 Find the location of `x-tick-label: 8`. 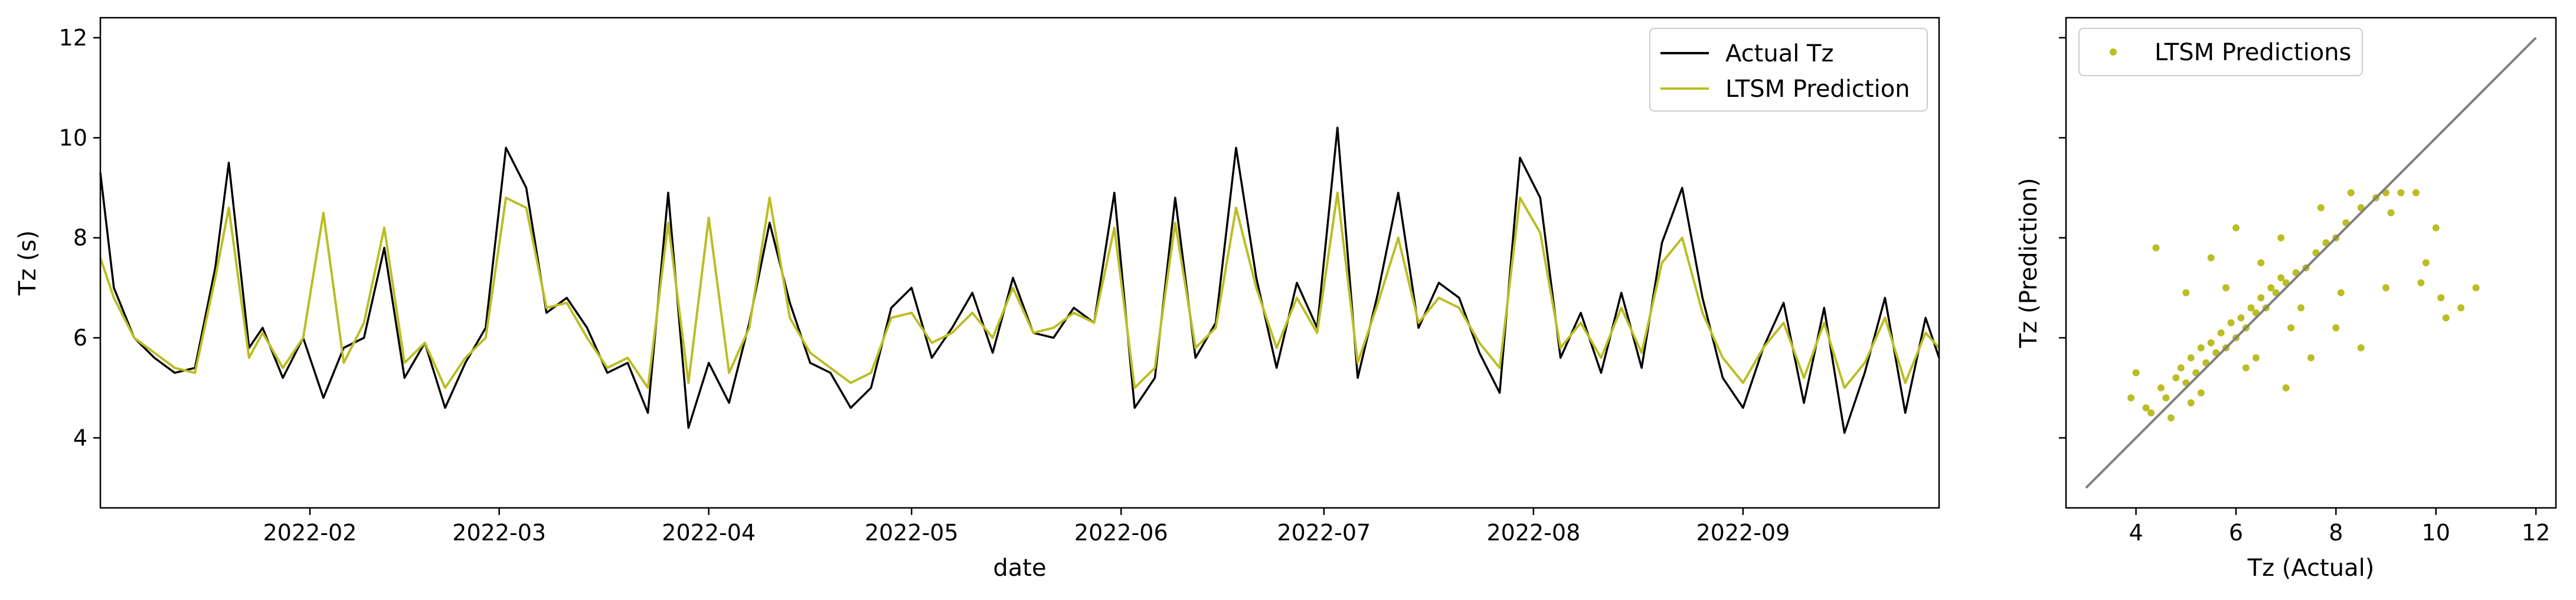

x-tick-label: 8 is located at coordinates (2336, 533).